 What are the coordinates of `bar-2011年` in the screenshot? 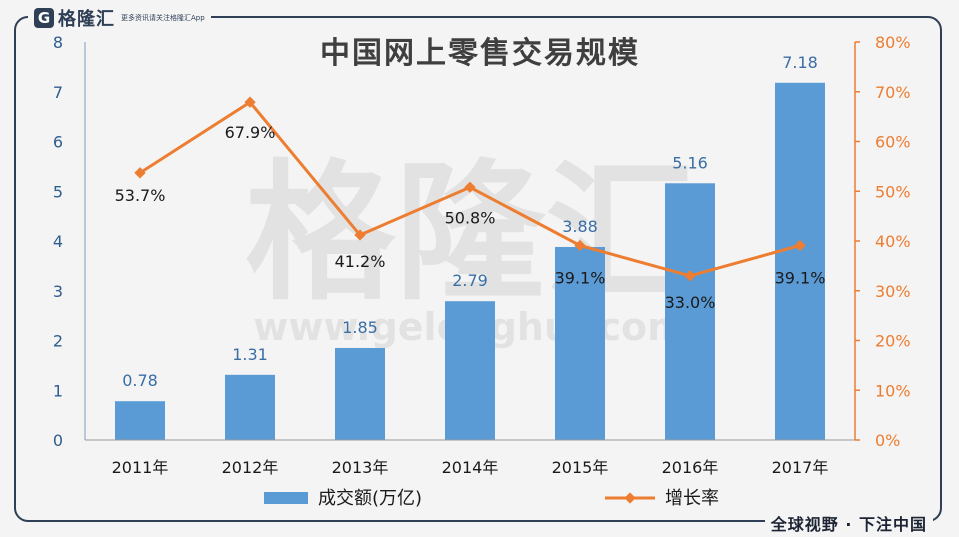 It's located at (140, 420).